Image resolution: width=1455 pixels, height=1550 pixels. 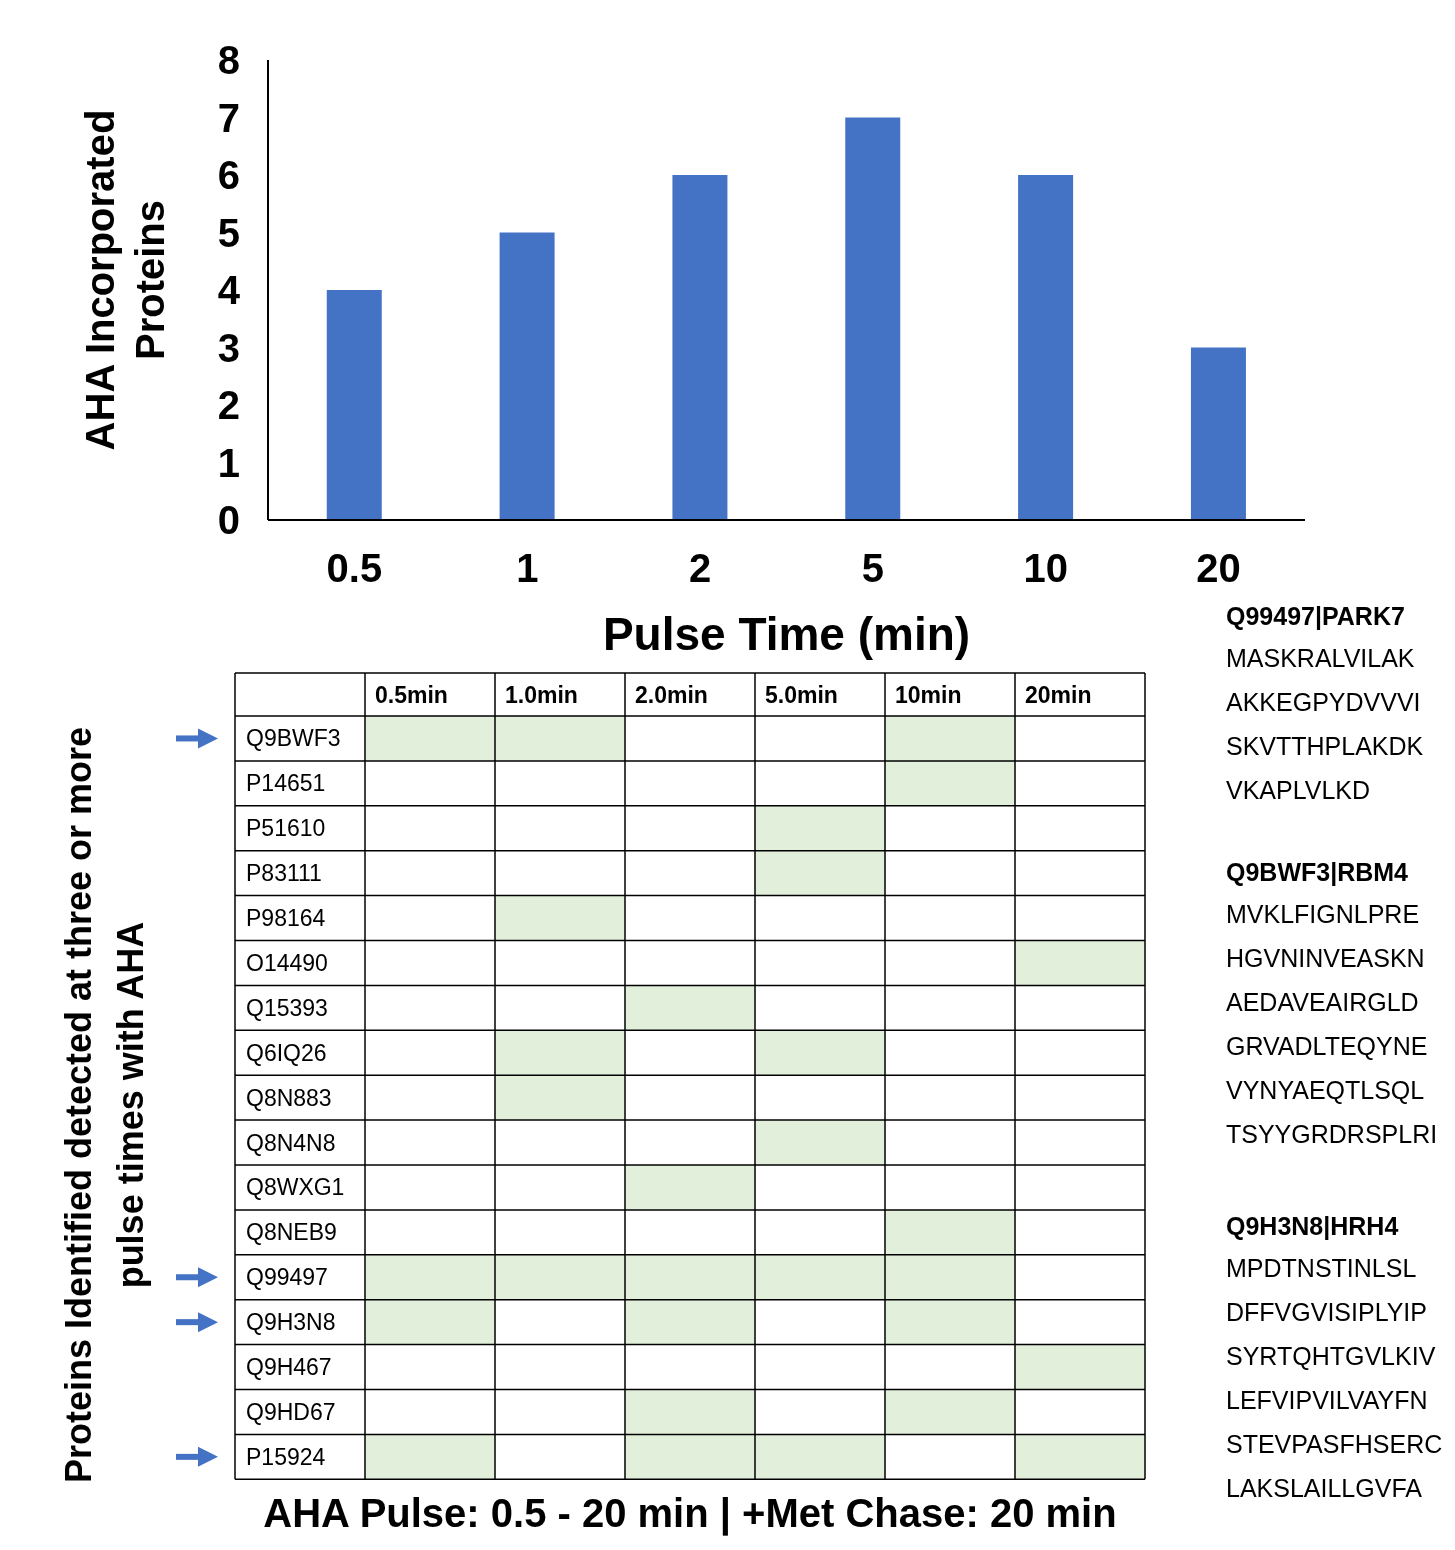 I want to click on text: Q9BWF3|RBM4, so click(x=1317, y=872).